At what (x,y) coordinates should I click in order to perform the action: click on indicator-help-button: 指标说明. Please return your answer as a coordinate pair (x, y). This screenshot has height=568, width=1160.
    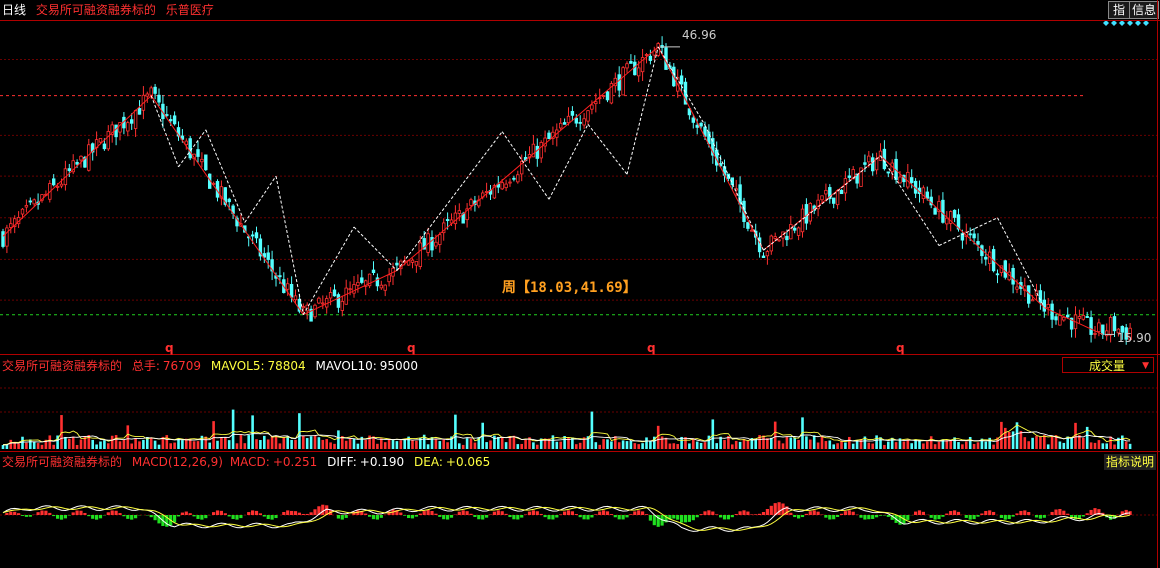
    Looking at the image, I should click on (1130, 462).